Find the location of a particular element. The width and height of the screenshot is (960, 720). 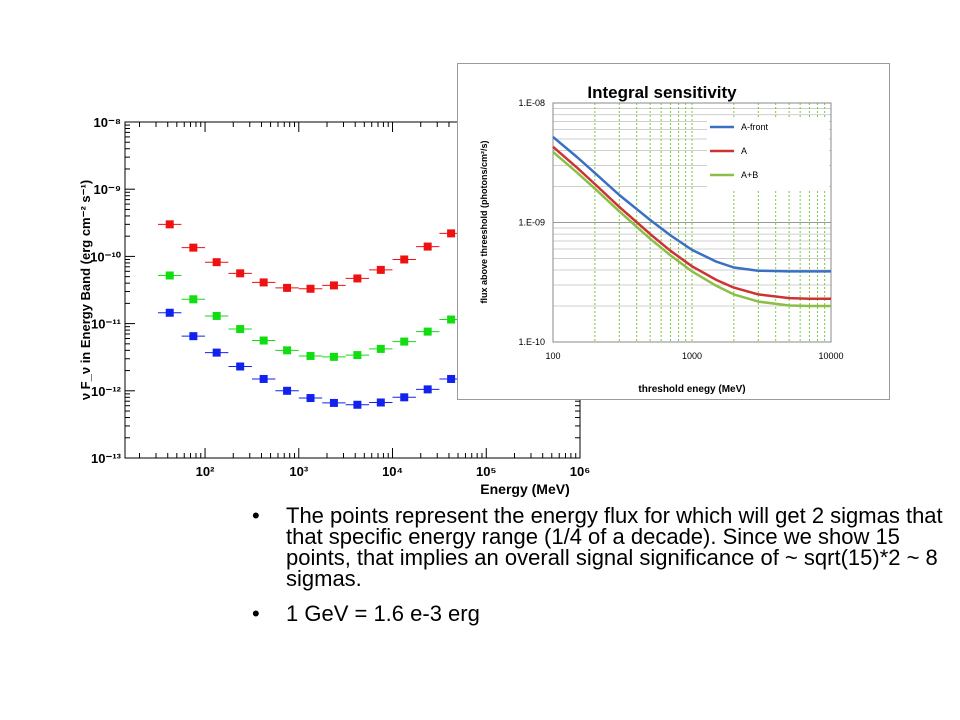

inset-x-axis-title: threshold enegy (MeV) is located at coordinates (691, 389).